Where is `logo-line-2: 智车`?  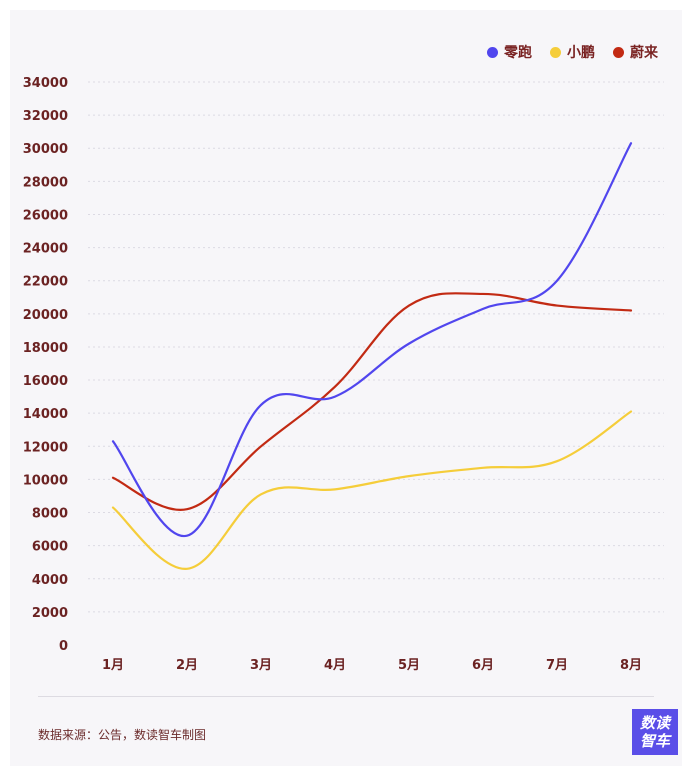 logo-line-2: 智车 is located at coordinates (654, 741).